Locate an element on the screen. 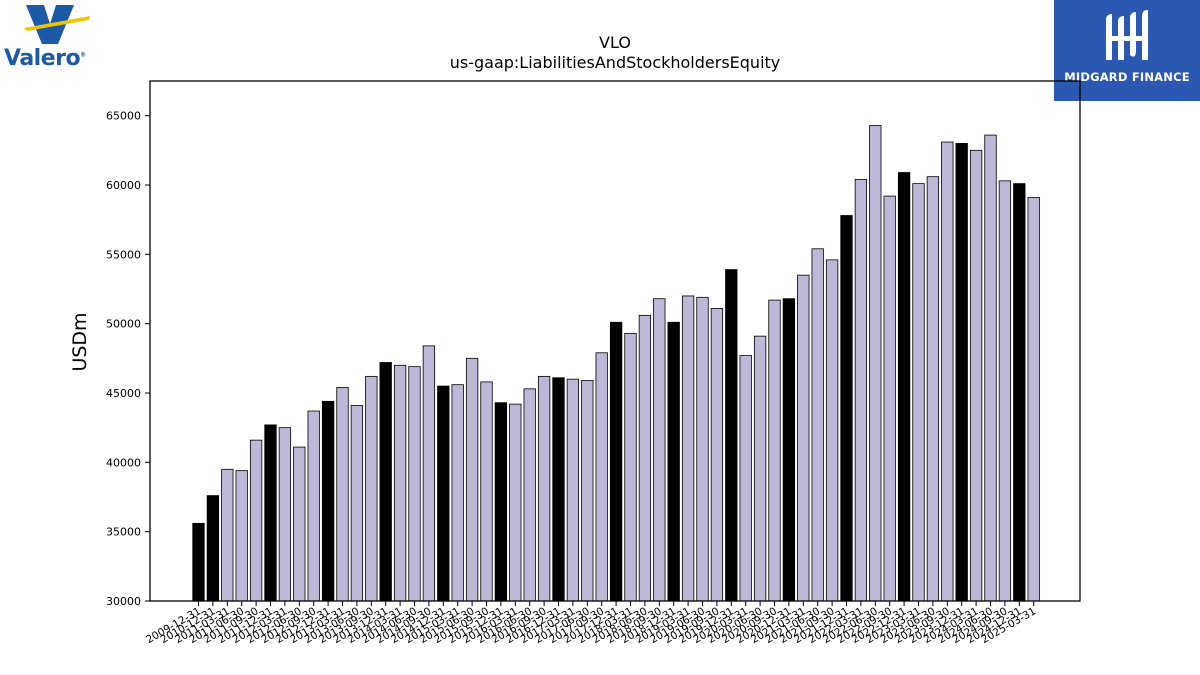  y-tick-label: 45000 is located at coordinates (123, 393).